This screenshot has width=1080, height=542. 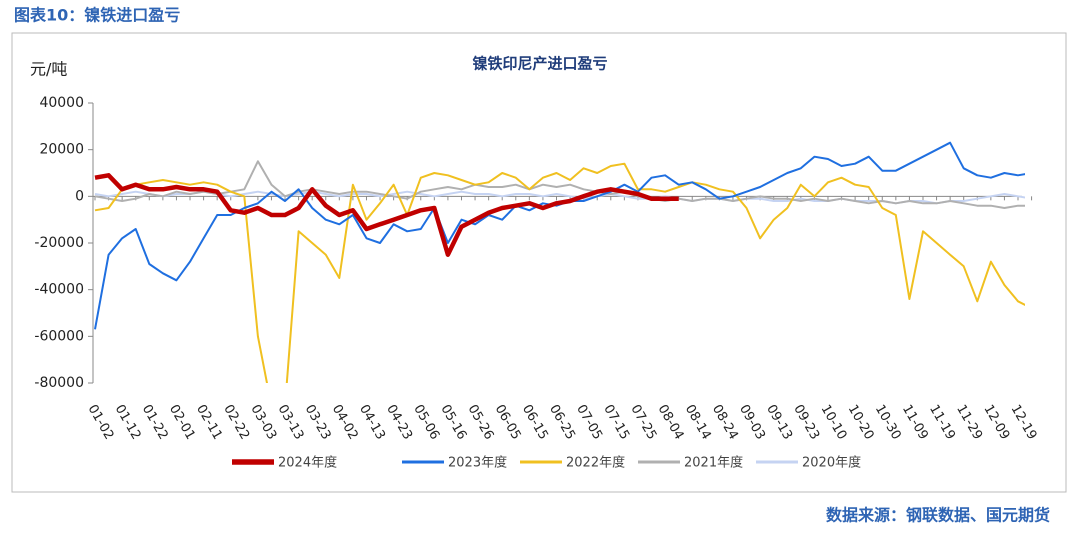 What do you see at coordinates (671, 422) in the screenshot?
I see `x-tick-label: 08-04` at bounding box center [671, 422].